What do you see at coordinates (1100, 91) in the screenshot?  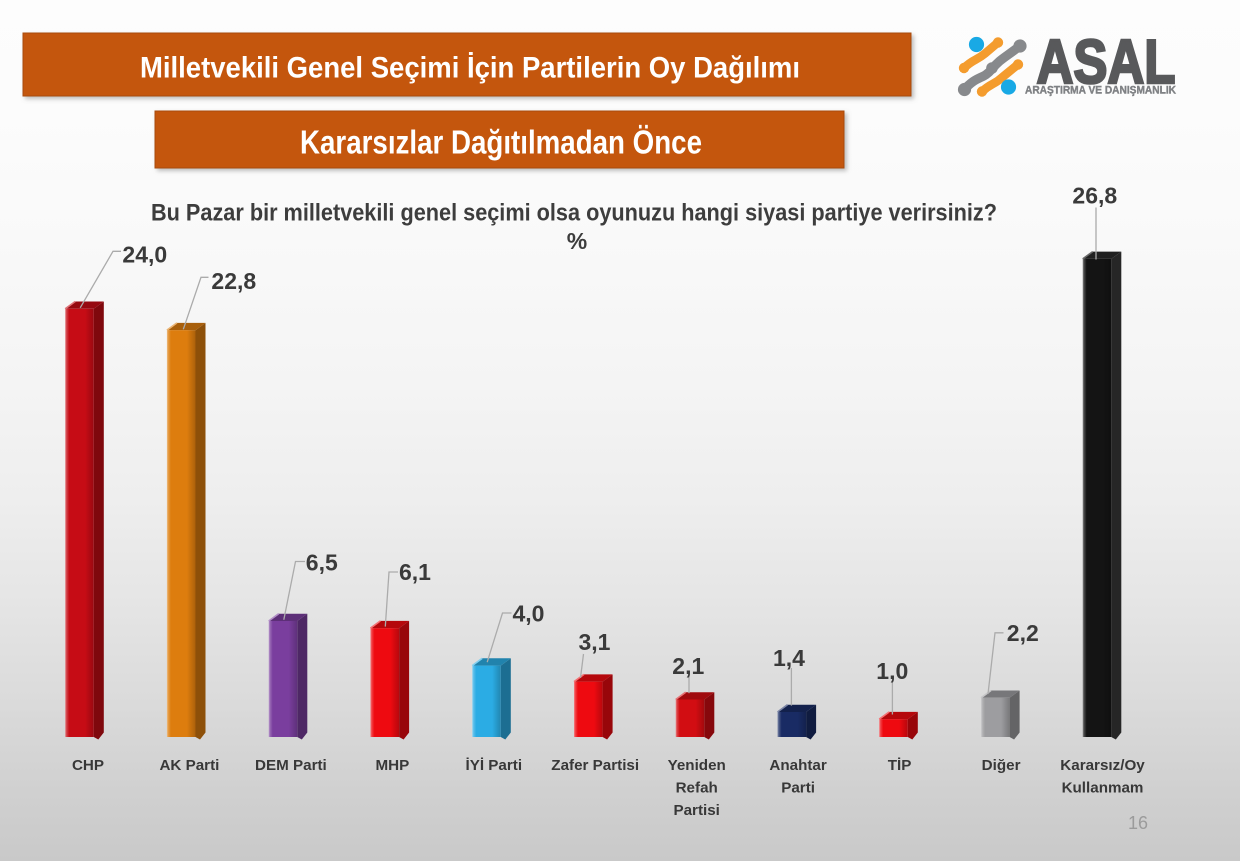 I see `svg-text: ARAŞTIRMA VE DANIŞMANLIK` at bounding box center [1100, 91].